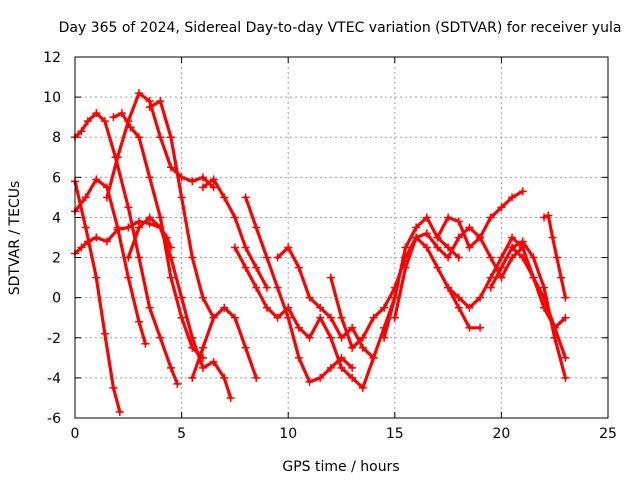 The width and height of the screenshot is (640, 480). Describe the element at coordinates (288, 434) in the screenshot. I see `x-tick-label: 10` at that location.